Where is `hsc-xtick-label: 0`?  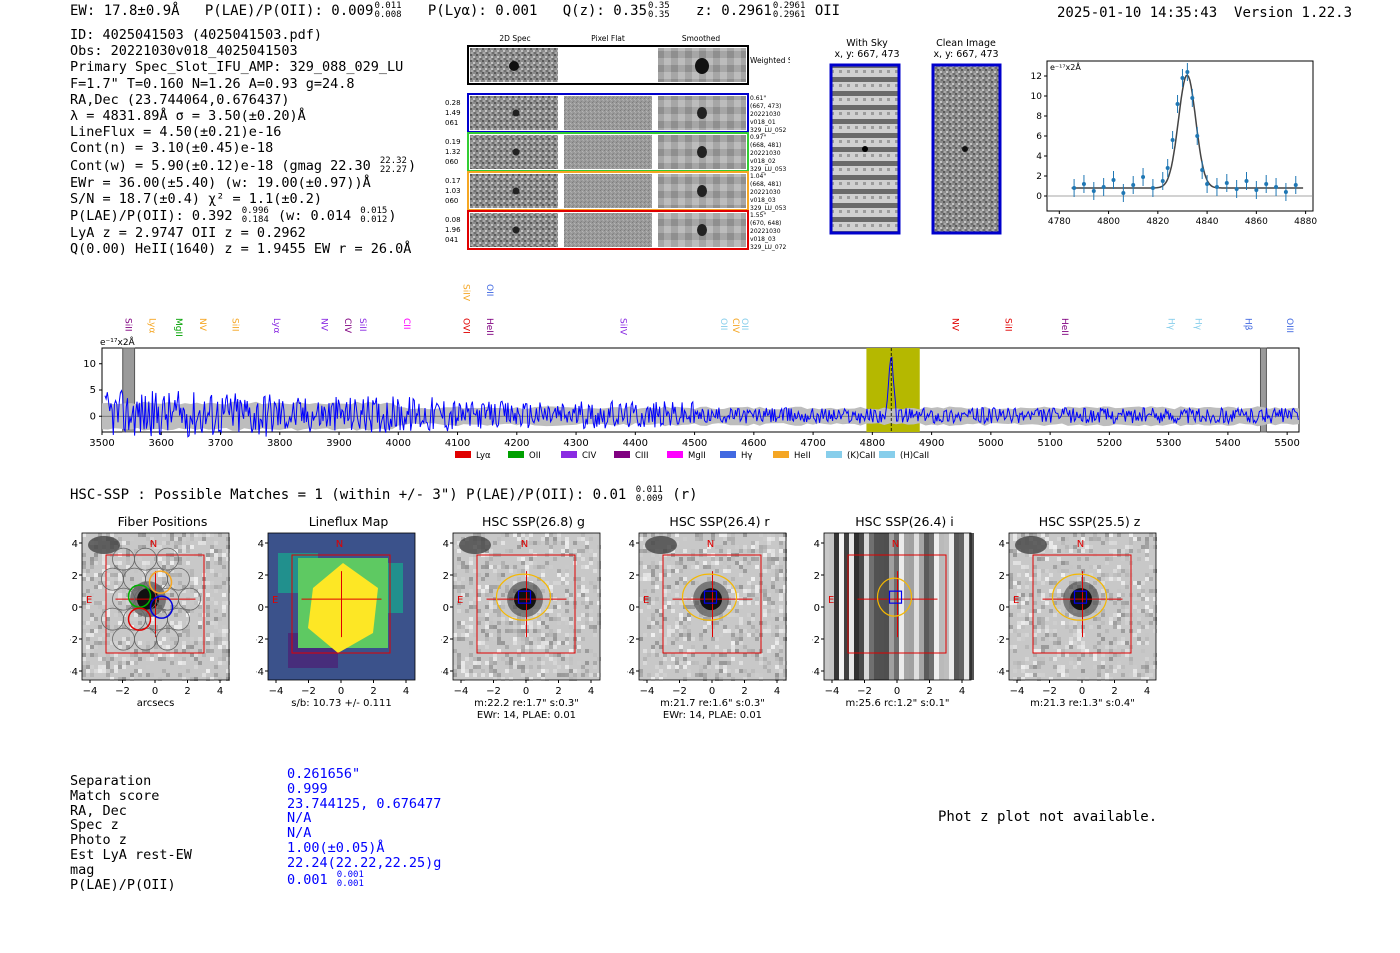 hsc-xtick-label: 0 is located at coordinates (526, 691).